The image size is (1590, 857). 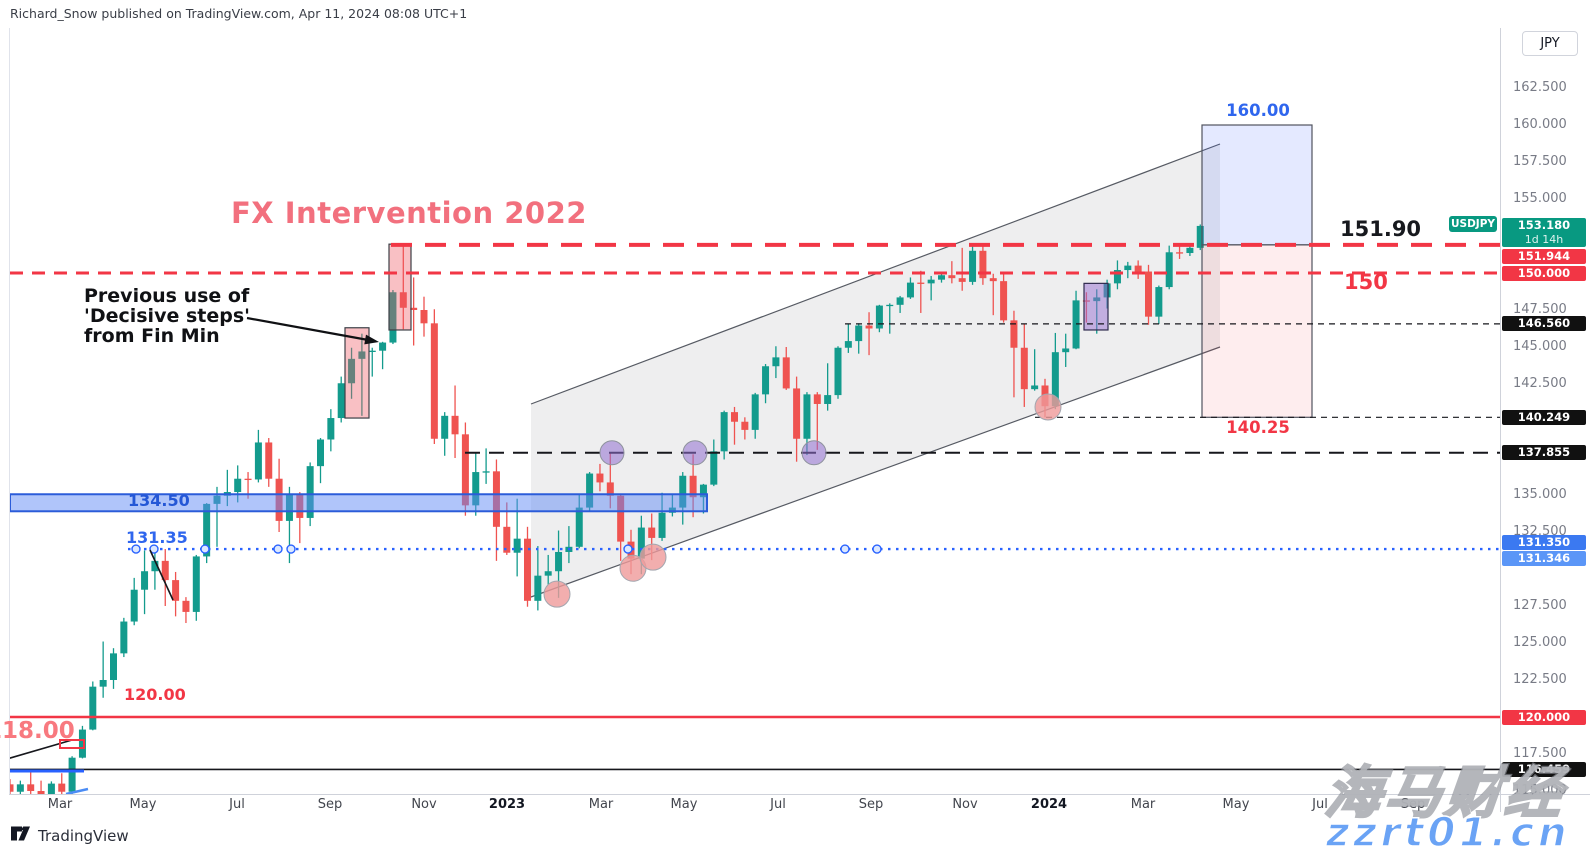 I want to click on price-tick: 127.500, so click(x=1540, y=605).